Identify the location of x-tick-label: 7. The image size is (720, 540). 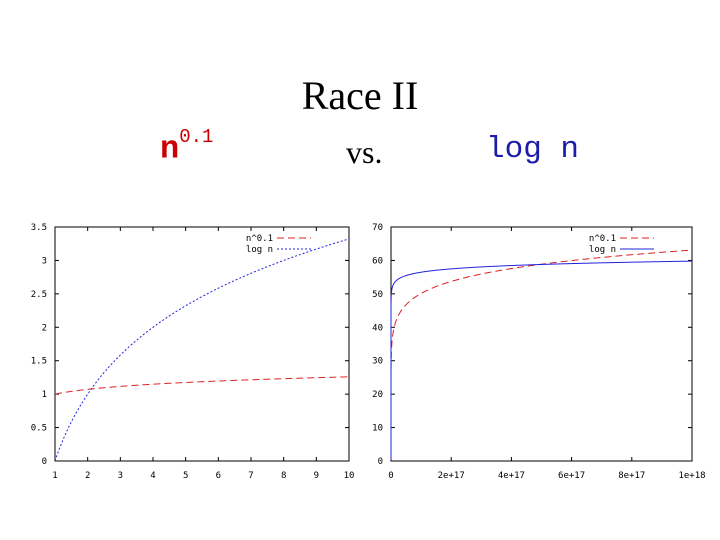
(250, 476).